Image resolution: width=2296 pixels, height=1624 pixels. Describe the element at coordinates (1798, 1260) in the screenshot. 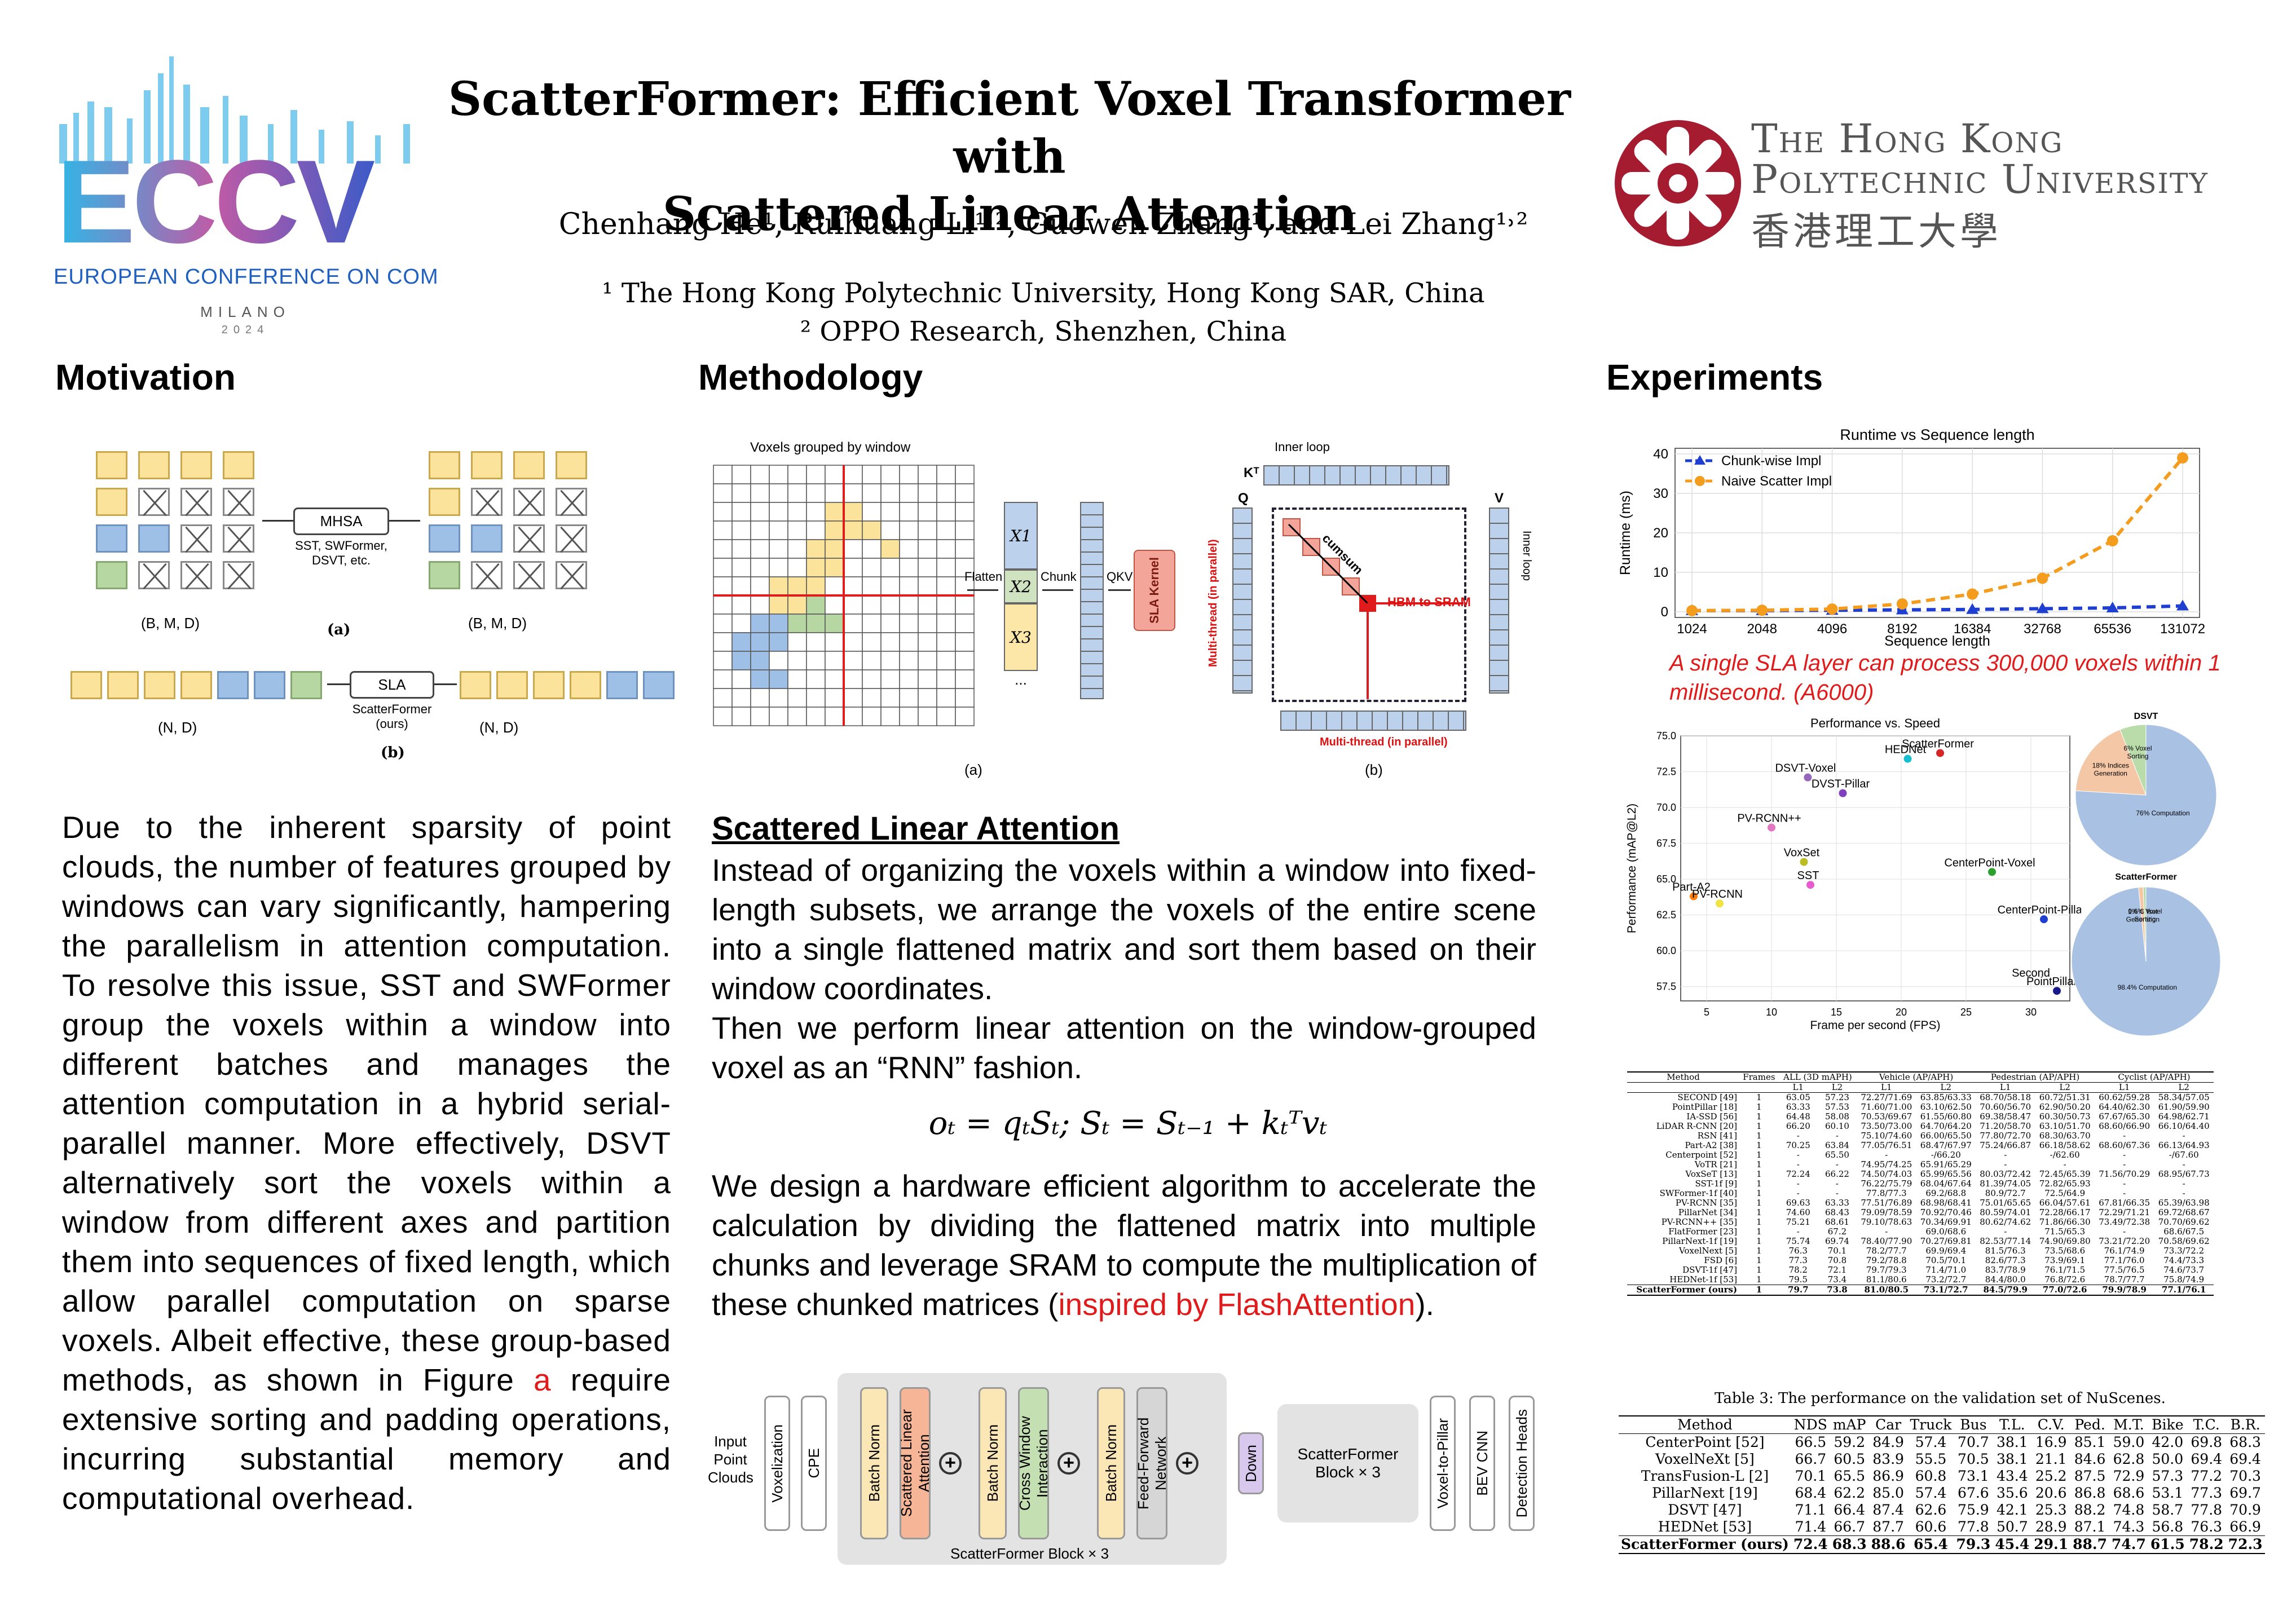

I see `table-cell: 77.3` at that location.